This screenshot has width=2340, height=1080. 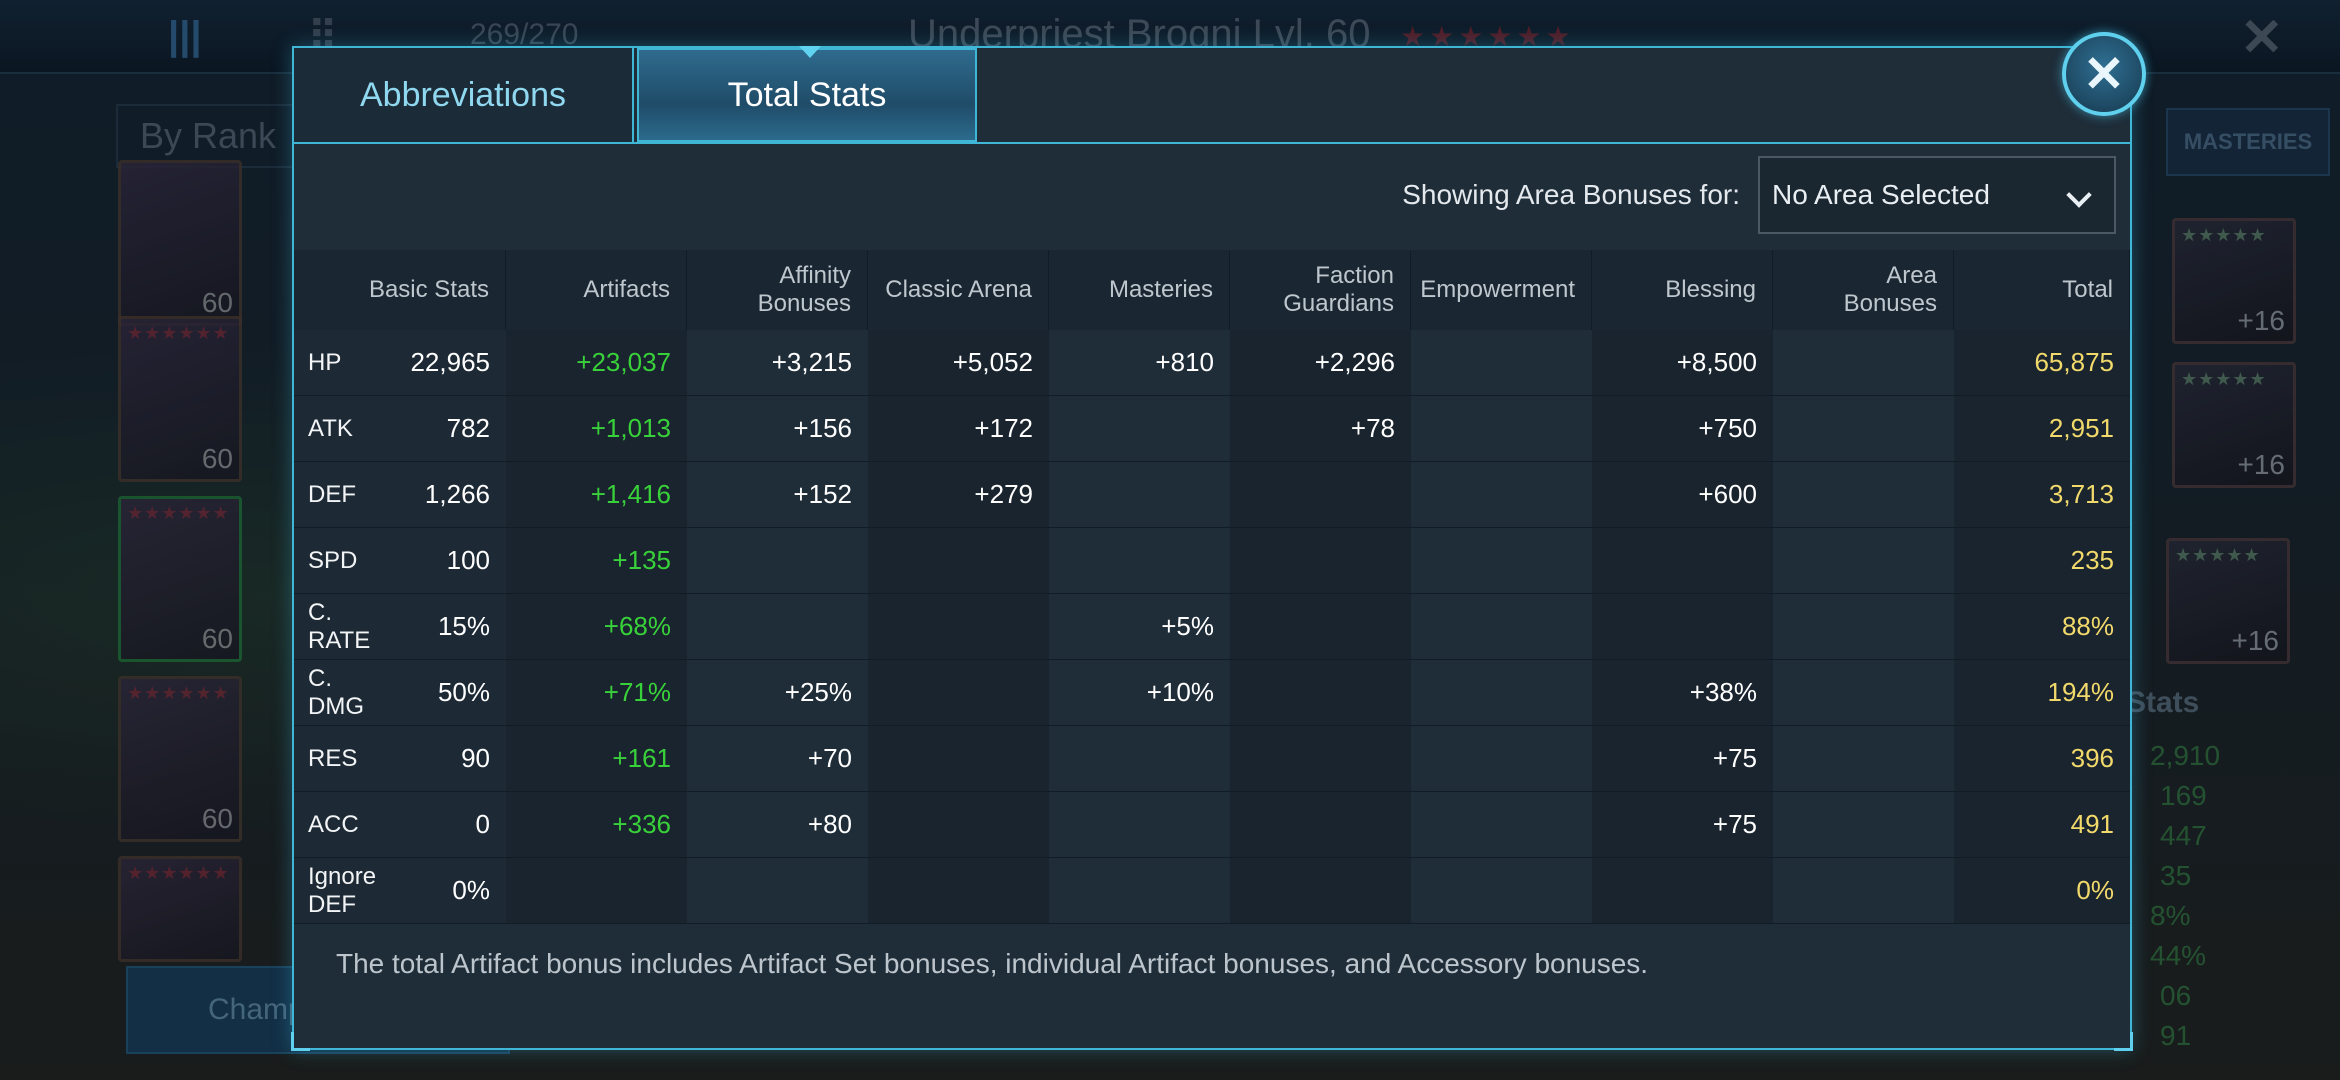 What do you see at coordinates (214, 136) in the screenshot?
I see `sort-dropdown: By Rank` at bounding box center [214, 136].